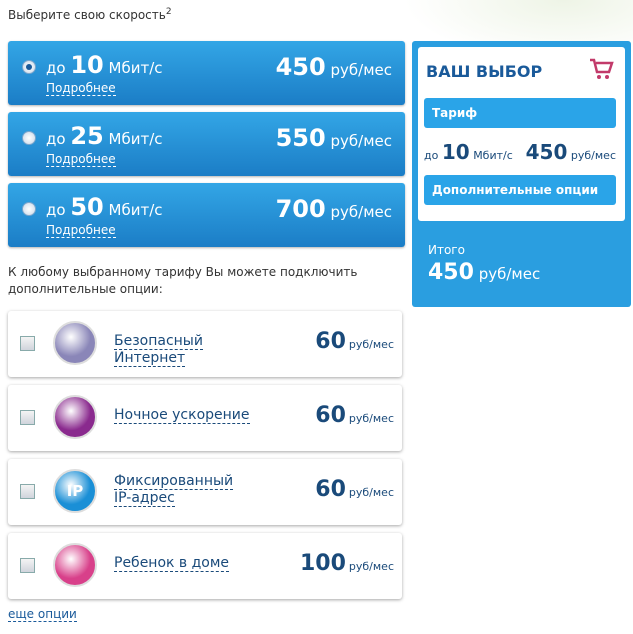 This screenshot has height=634, width=633. Describe the element at coordinates (75, 491) in the screenshot. I see `option-icon: IP` at that location.